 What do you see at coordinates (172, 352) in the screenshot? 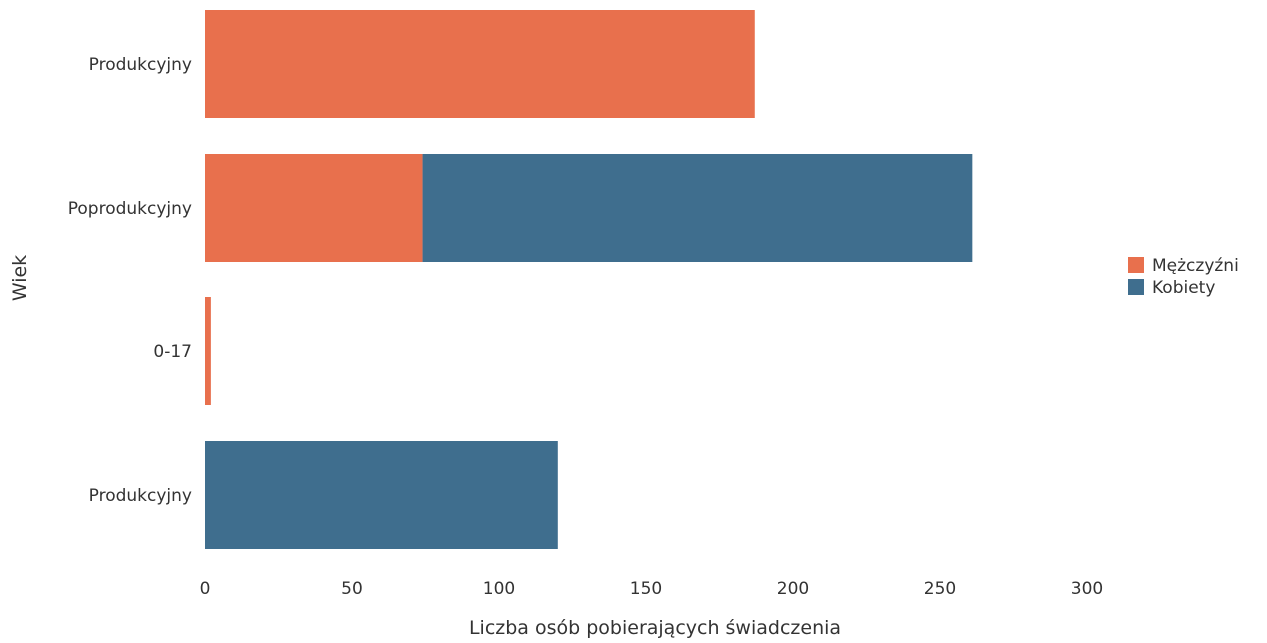
I see `category-label-2: 0-17` at bounding box center [172, 352].